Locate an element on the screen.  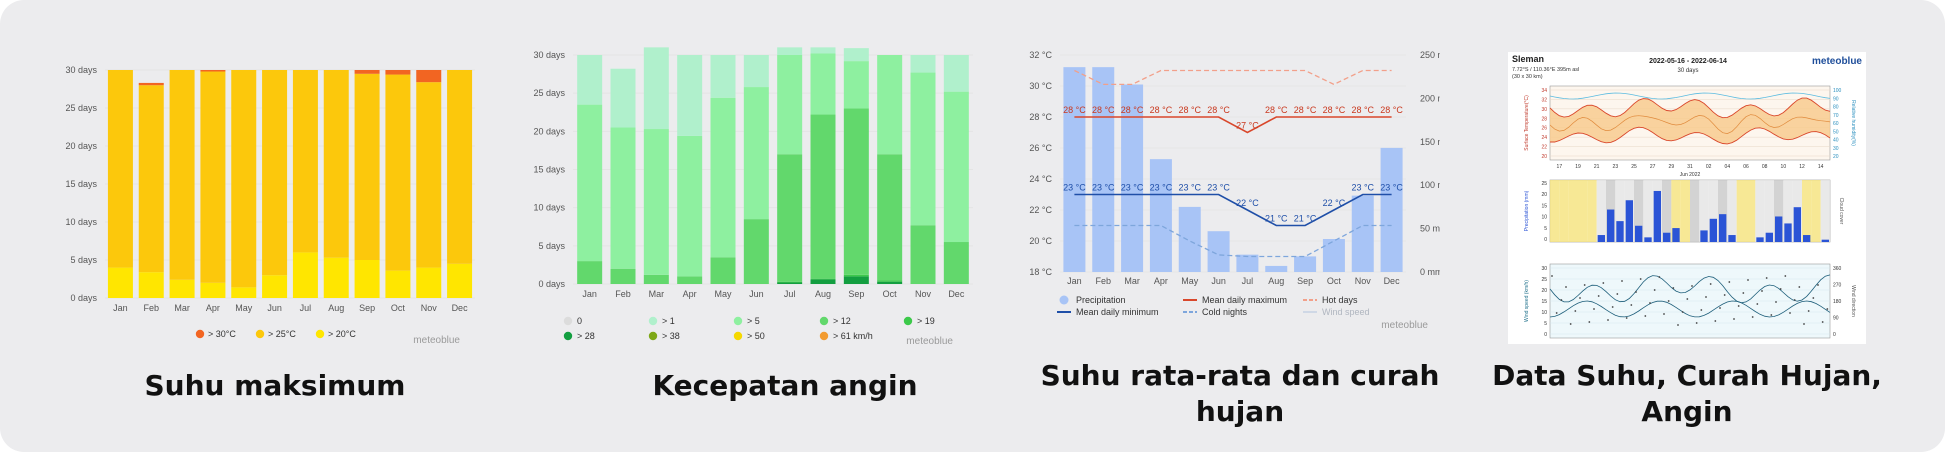
day-tick-label: 23 is located at coordinates (1616, 167).